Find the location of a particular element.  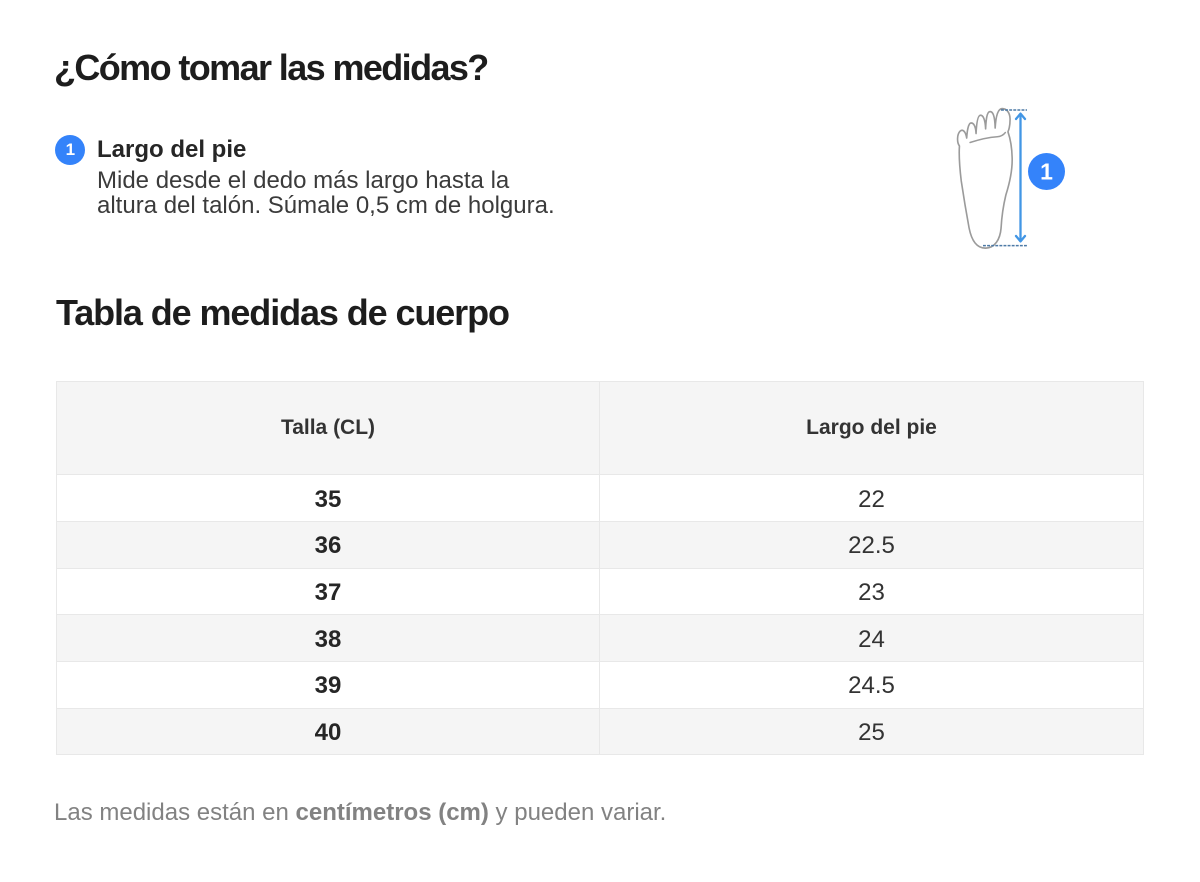

svg-text: 1 is located at coordinates (1046, 172).